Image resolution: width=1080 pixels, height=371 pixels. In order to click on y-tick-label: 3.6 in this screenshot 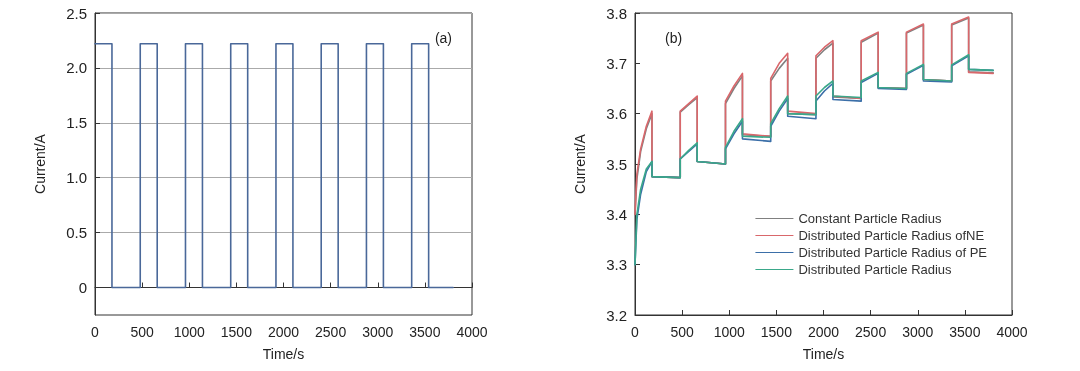, I will do `click(616, 114)`.